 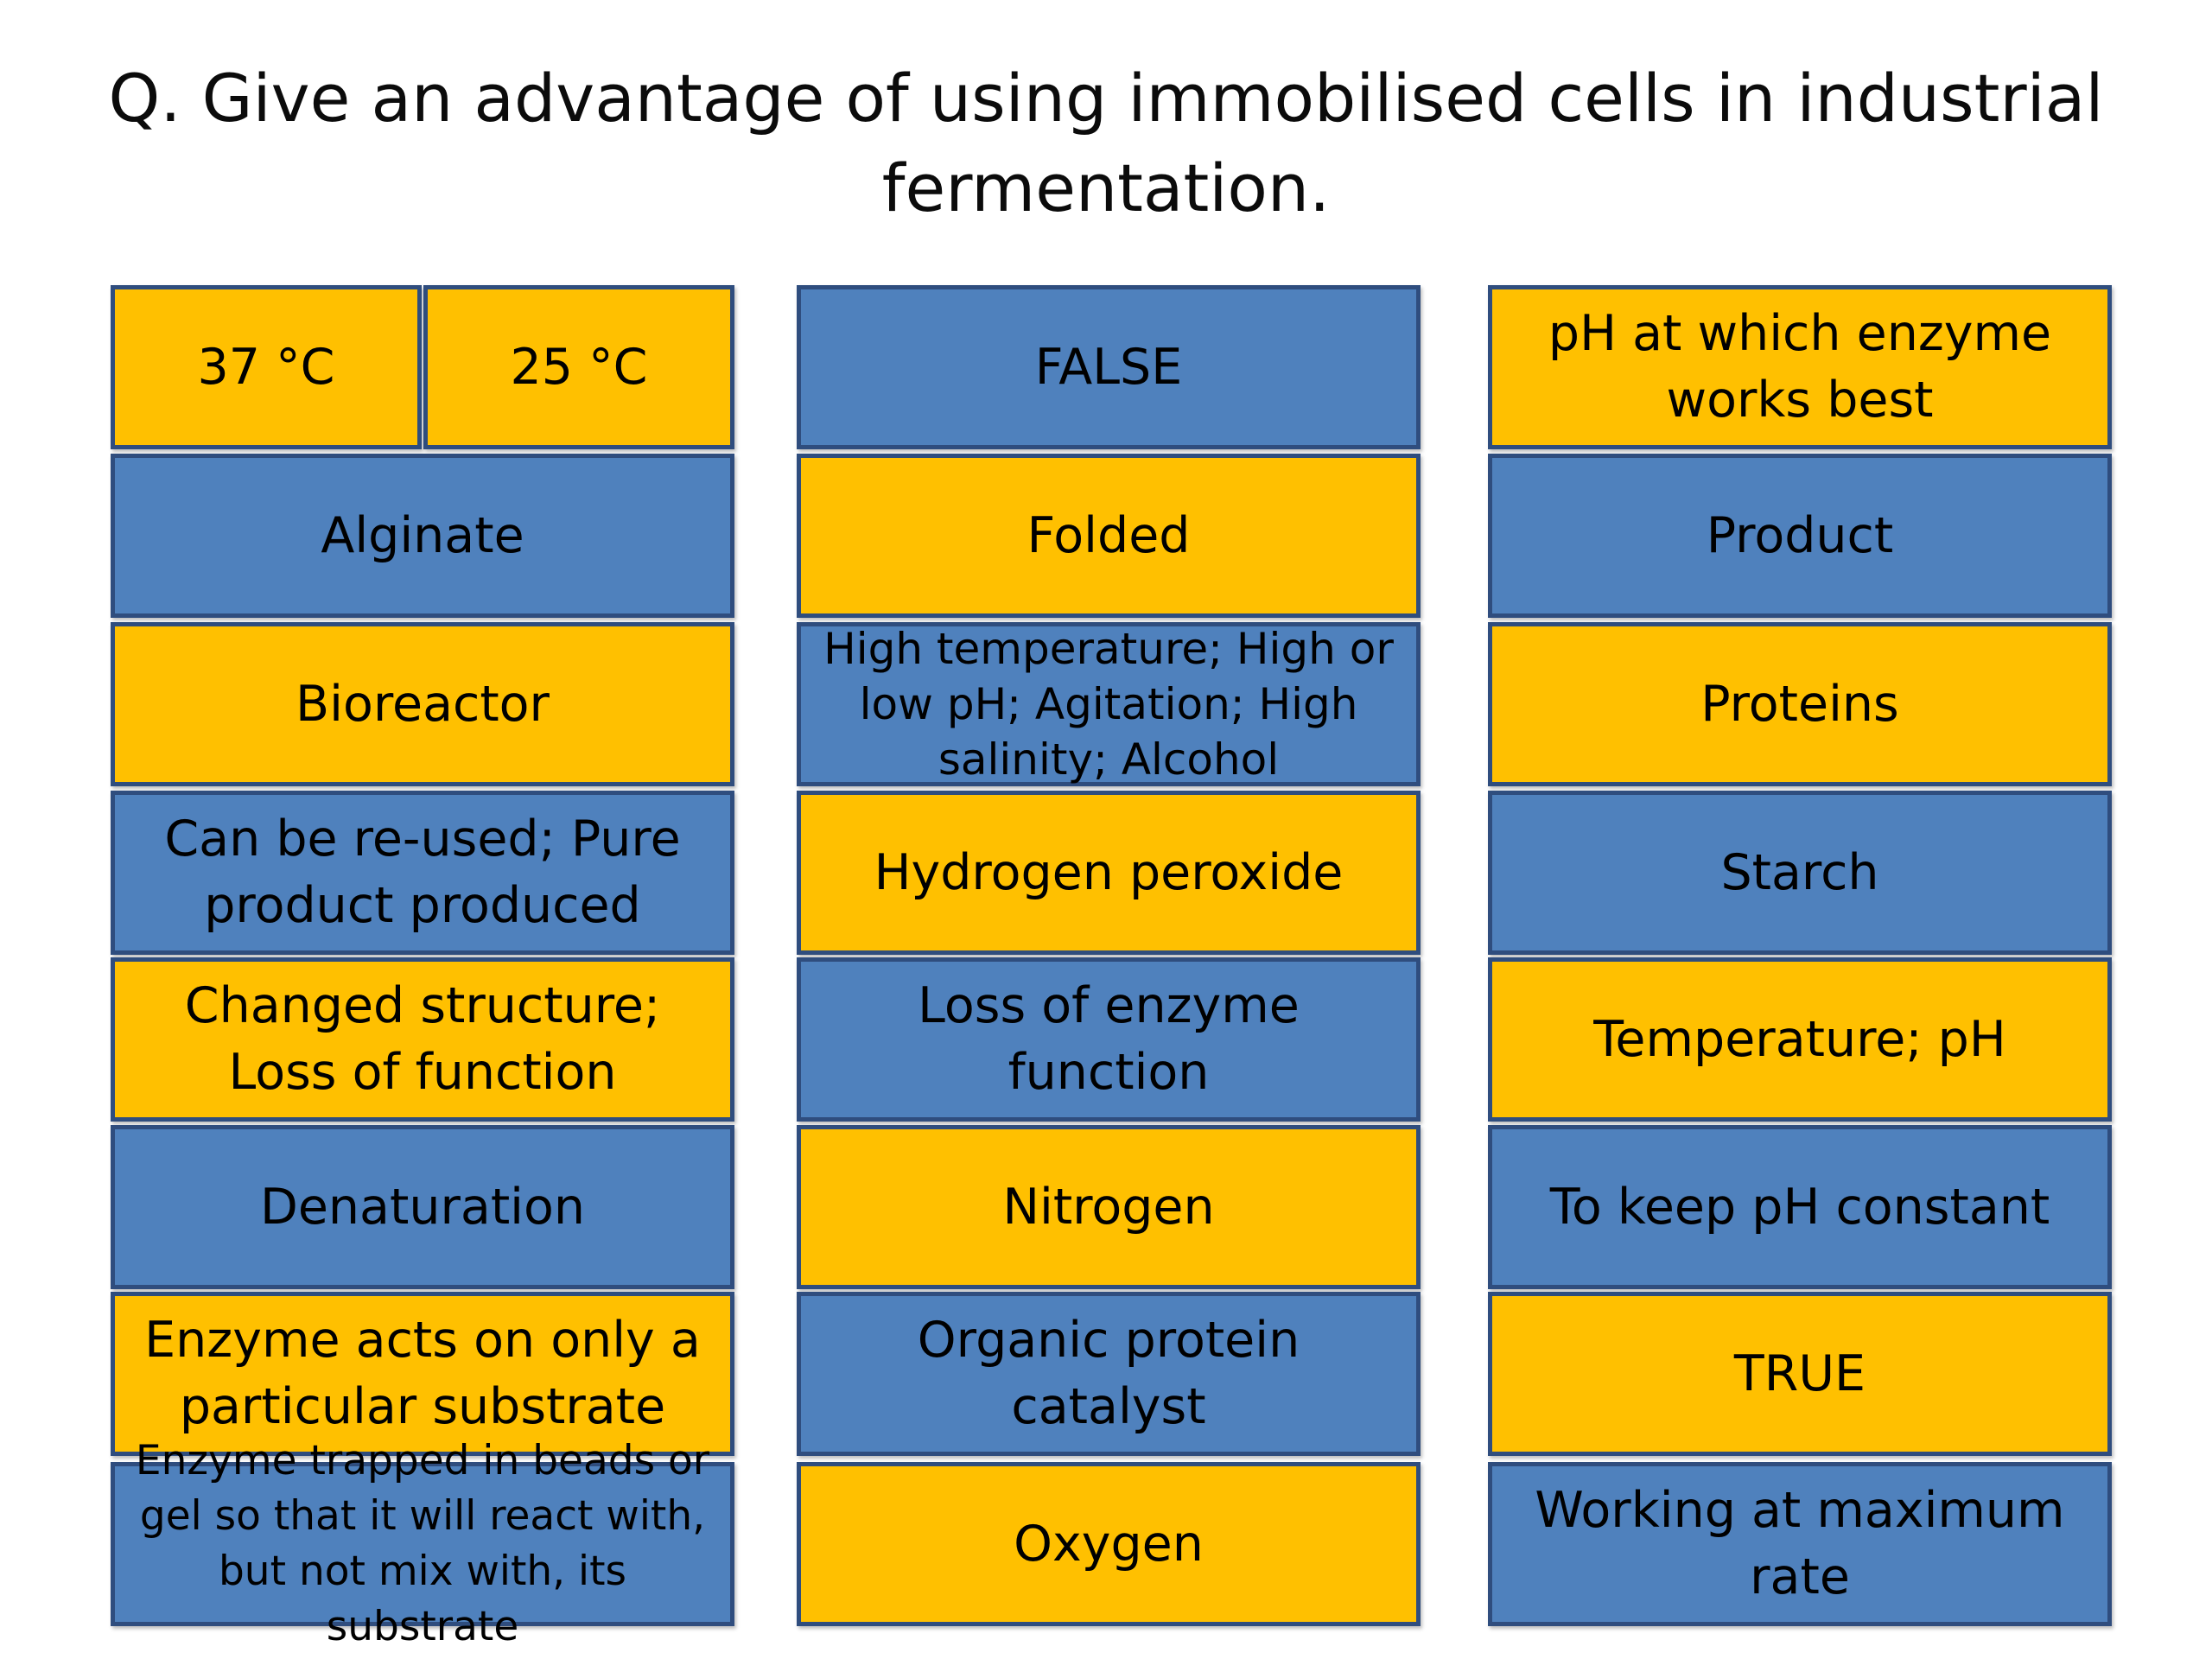 What do you see at coordinates (1800, 1207) in the screenshot?
I see `tile-keep-ph-constant: To keep pH constant` at bounding box center [1800, 1207].